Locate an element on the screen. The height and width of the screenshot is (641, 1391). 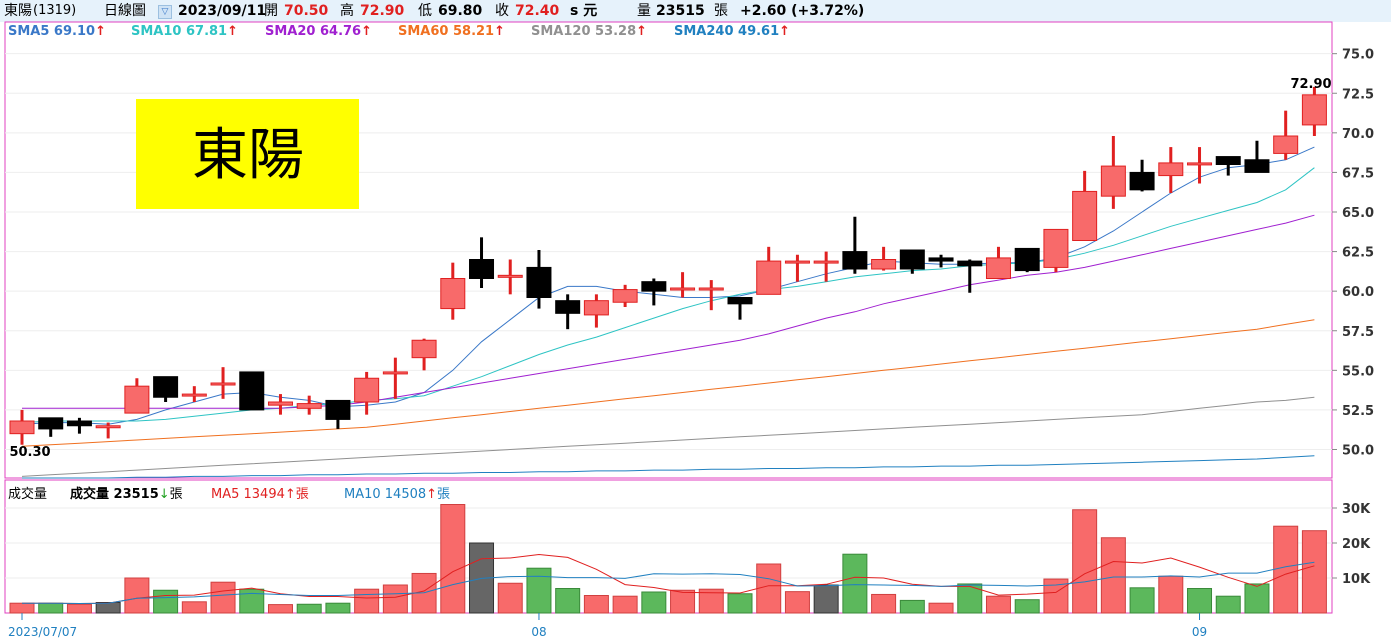
volume-legend-item: 成交量 23515↓張 is located at coordinates (126, 494).